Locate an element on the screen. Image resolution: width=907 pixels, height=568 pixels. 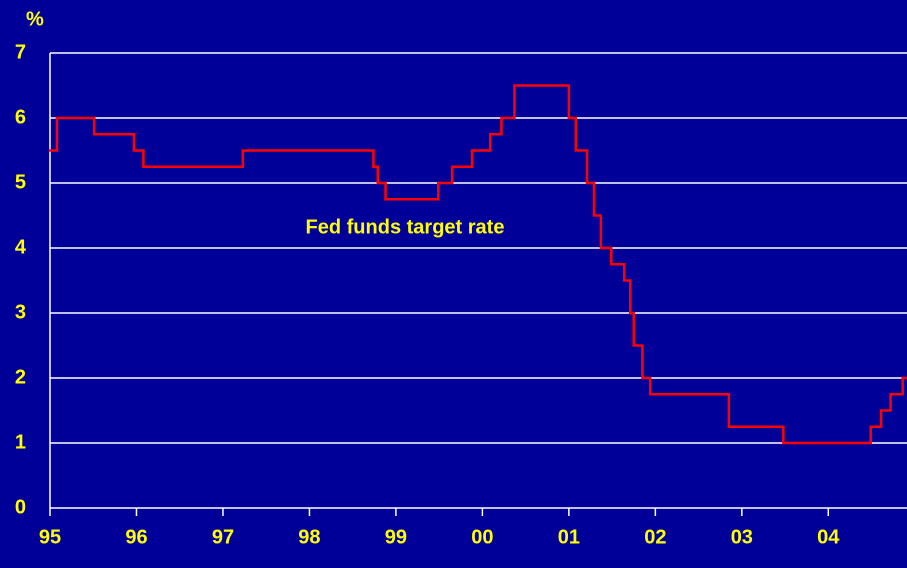
x-tick-label: 04 is located at coordinates (828, 537).